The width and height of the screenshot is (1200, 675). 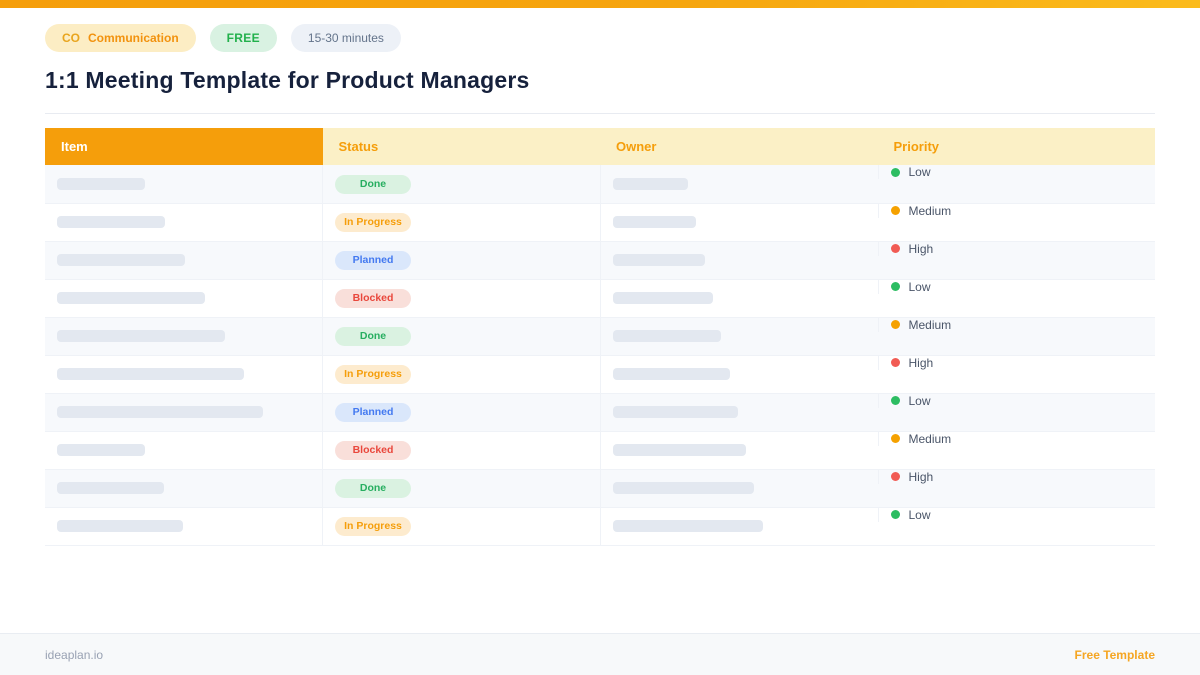 I want to click on duration-badge: 15-30 minutes, so click(x=345, y=38).